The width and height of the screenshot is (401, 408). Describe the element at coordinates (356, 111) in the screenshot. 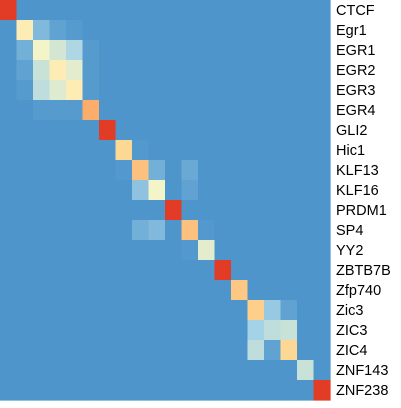

I see `row-label: EGR4` at that location.